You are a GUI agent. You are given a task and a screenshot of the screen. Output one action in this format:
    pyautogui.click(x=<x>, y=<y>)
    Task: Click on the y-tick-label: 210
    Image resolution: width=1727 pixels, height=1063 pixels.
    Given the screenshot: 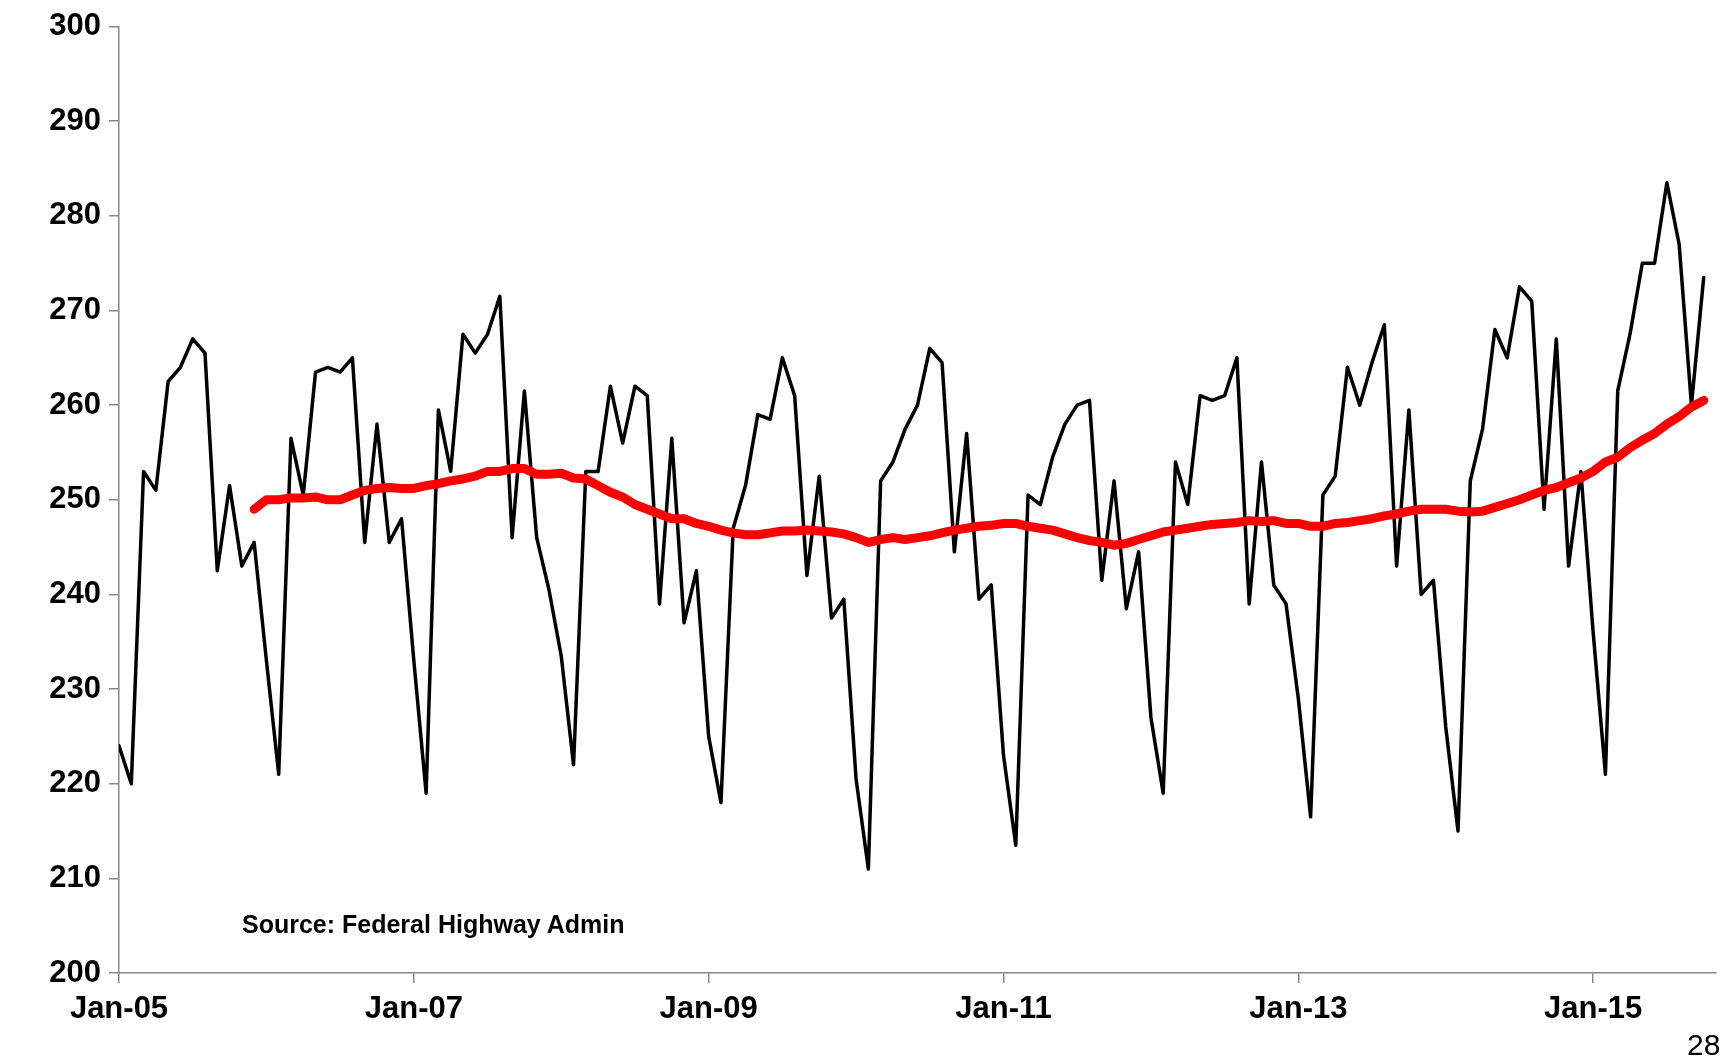 What is the action you would take?
    pyautogui.click(x=75, y=876)
    